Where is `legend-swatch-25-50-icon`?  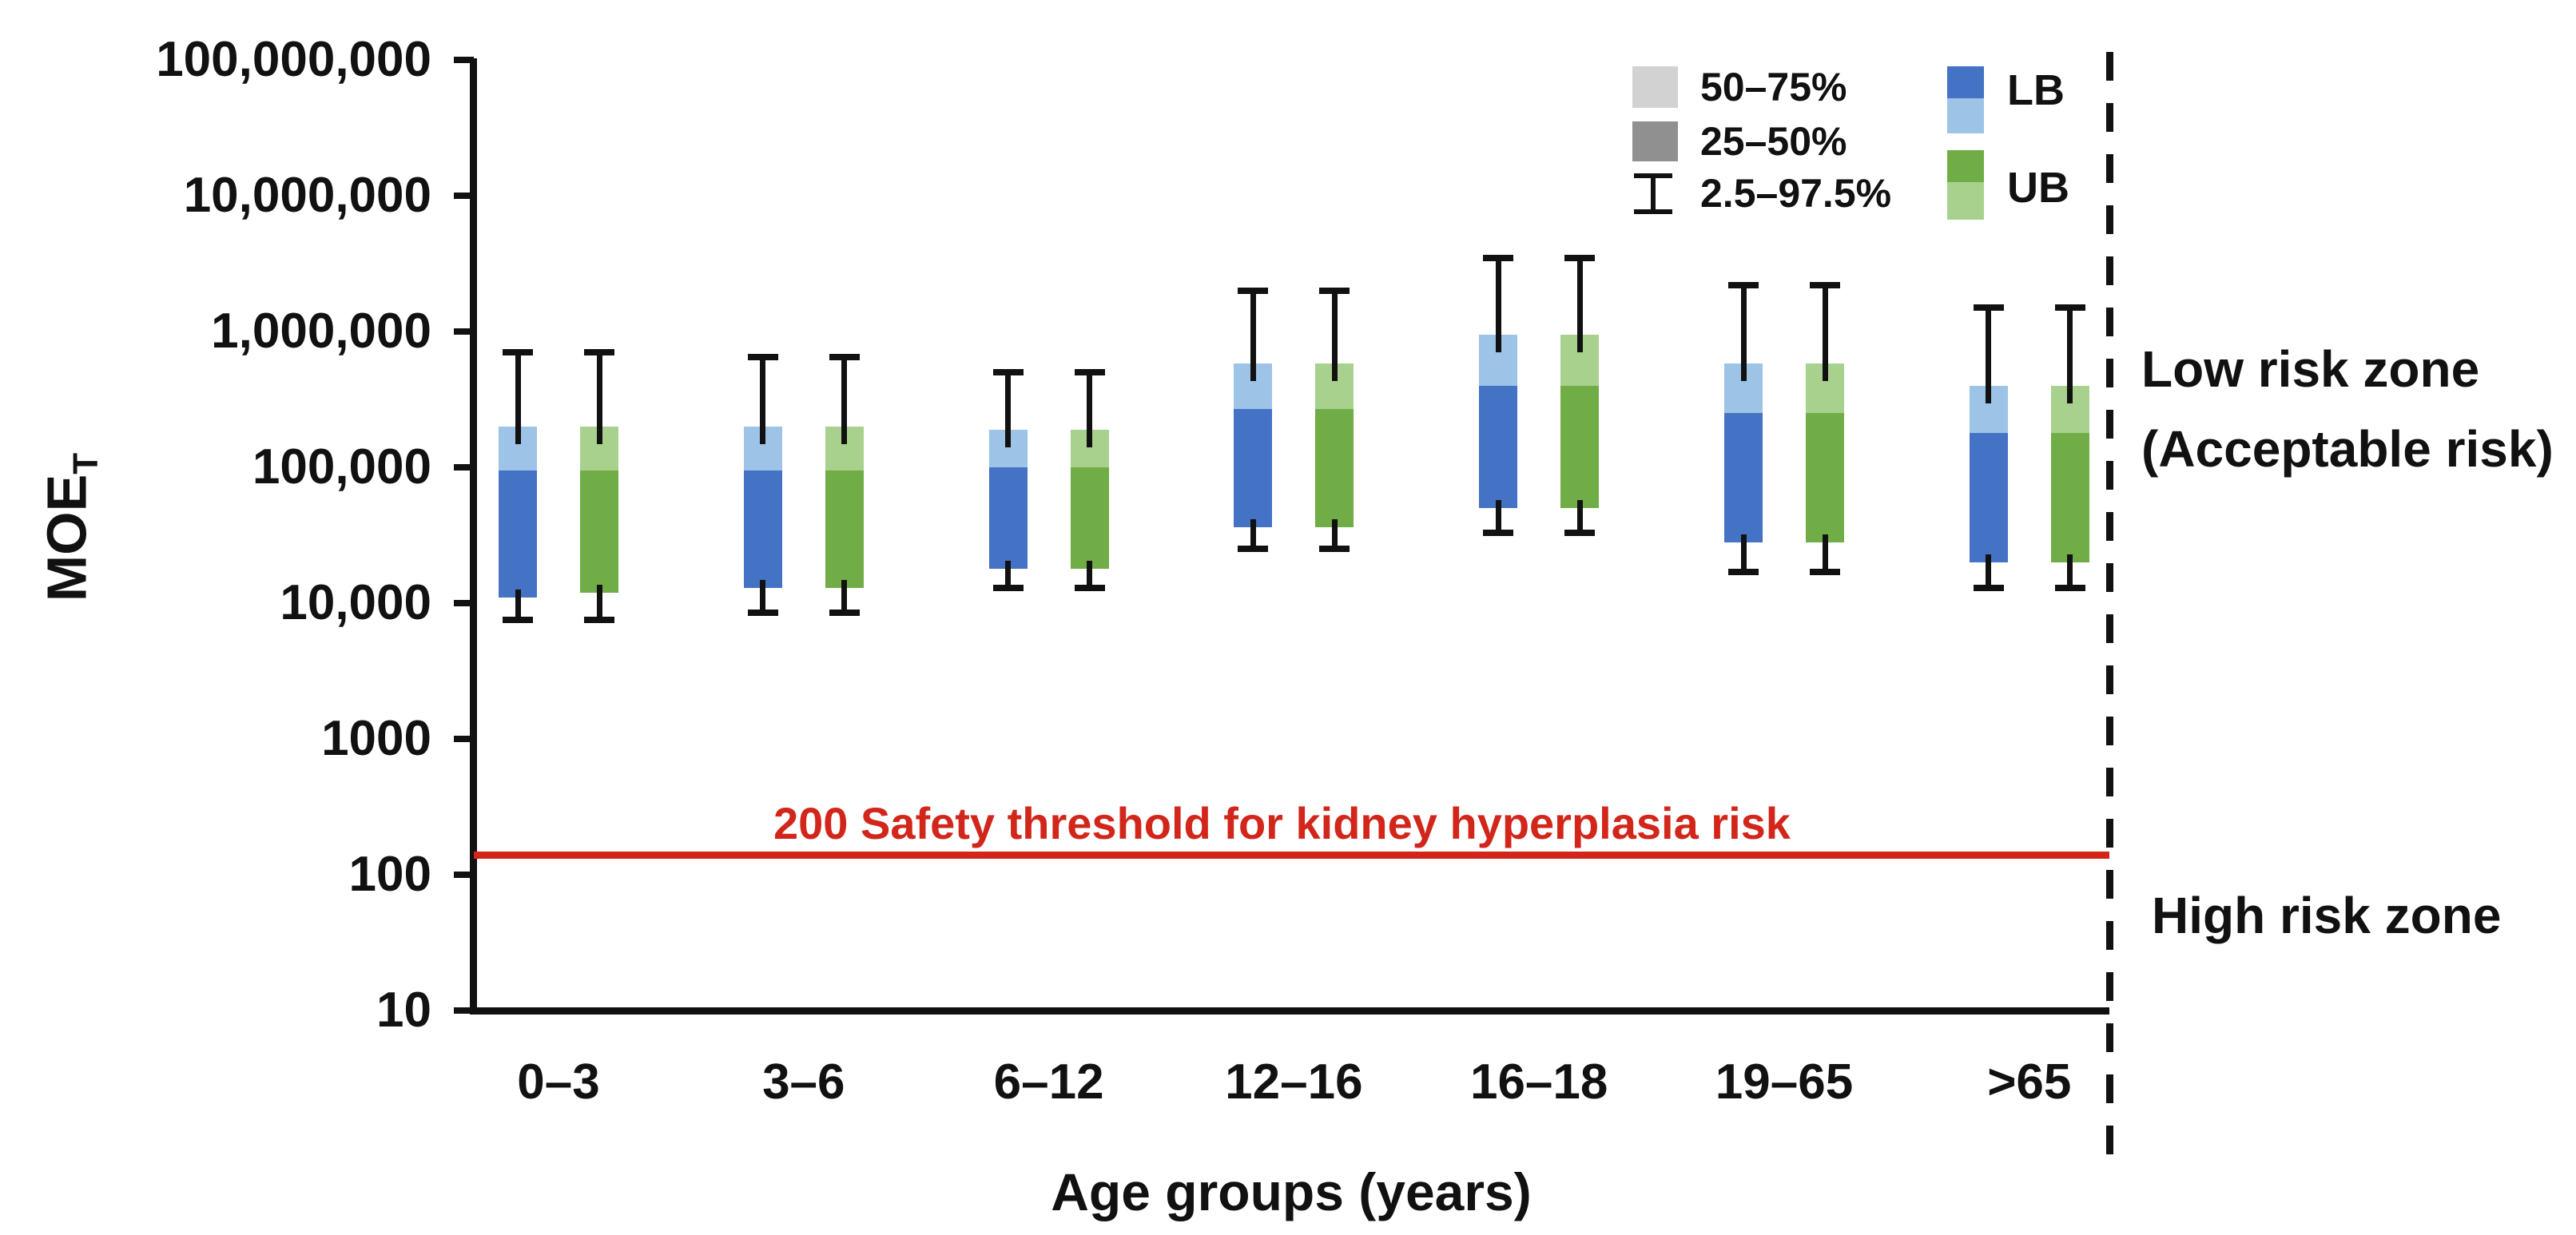 legend-swatch-25-50-icon is located at coordinates (1655, 141).